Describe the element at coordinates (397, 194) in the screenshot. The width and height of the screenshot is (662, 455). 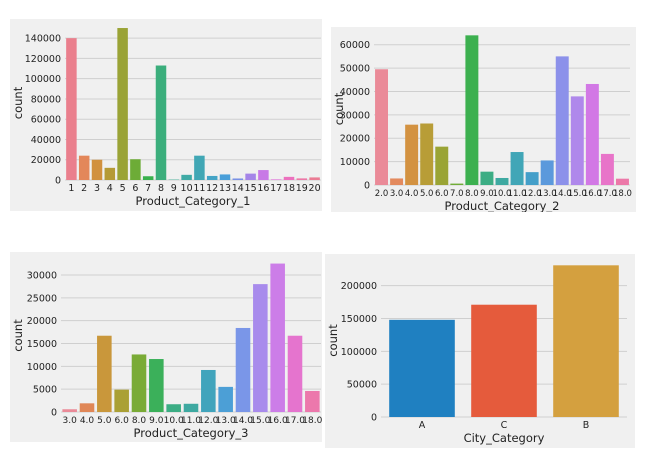
I see `x-tick-label: 3.0` at that location.